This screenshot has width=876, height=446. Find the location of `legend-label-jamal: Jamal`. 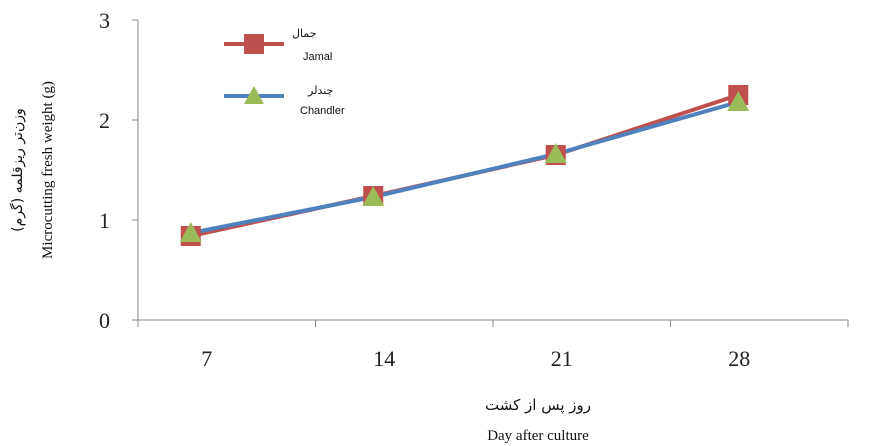

legend-label-jamal: Jamal is located at coordinates (317, 57).